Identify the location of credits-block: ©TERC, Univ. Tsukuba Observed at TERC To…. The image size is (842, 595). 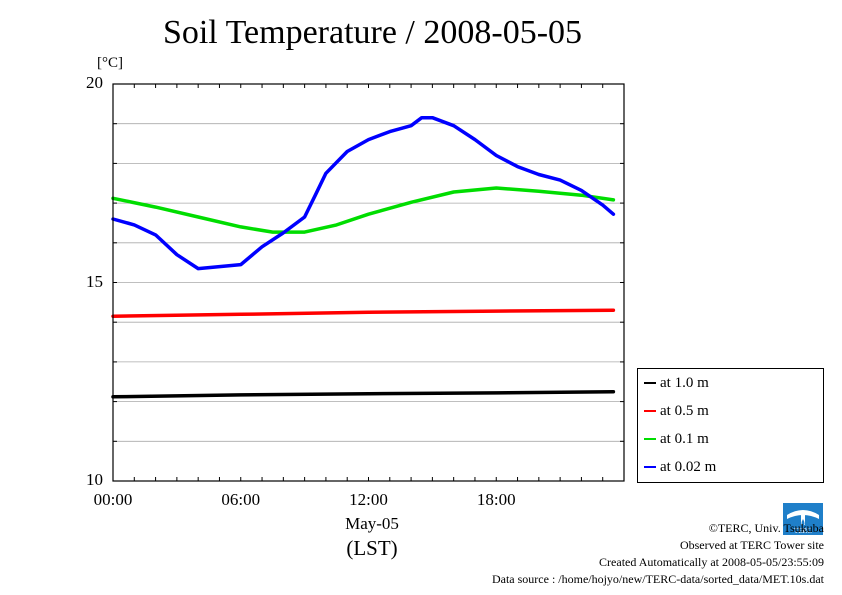
(658, 554).